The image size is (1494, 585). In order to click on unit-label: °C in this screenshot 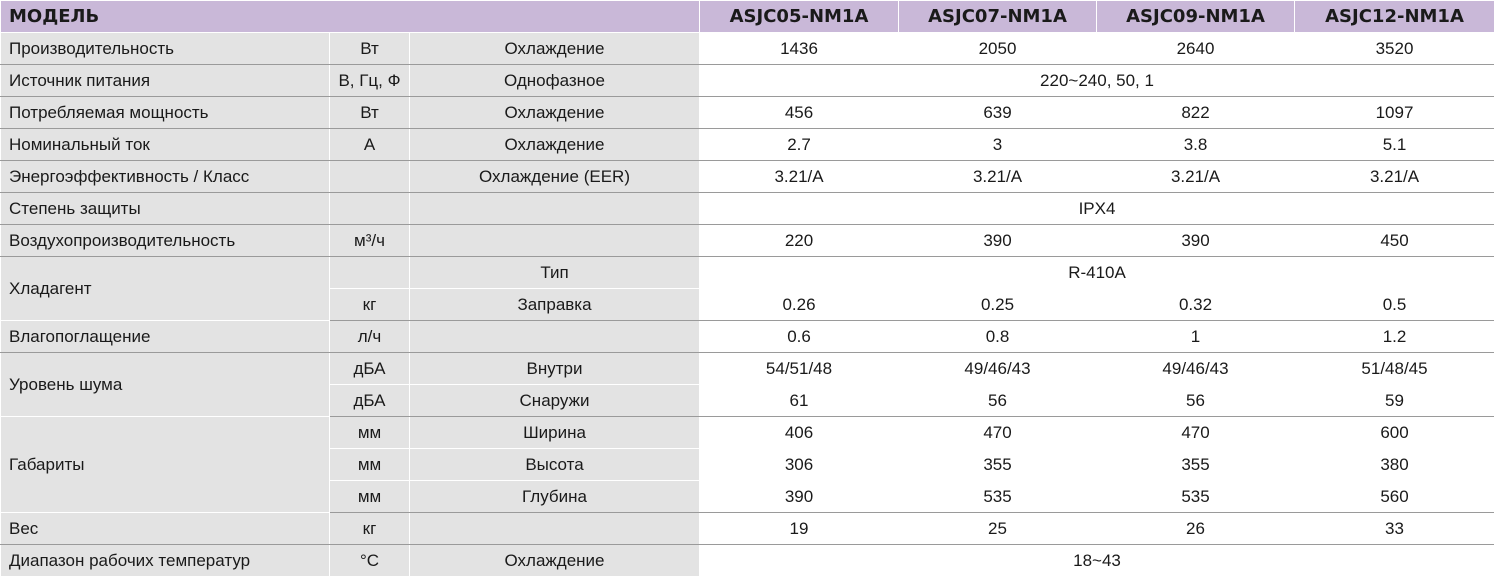, I will do `click(369, 560)`.